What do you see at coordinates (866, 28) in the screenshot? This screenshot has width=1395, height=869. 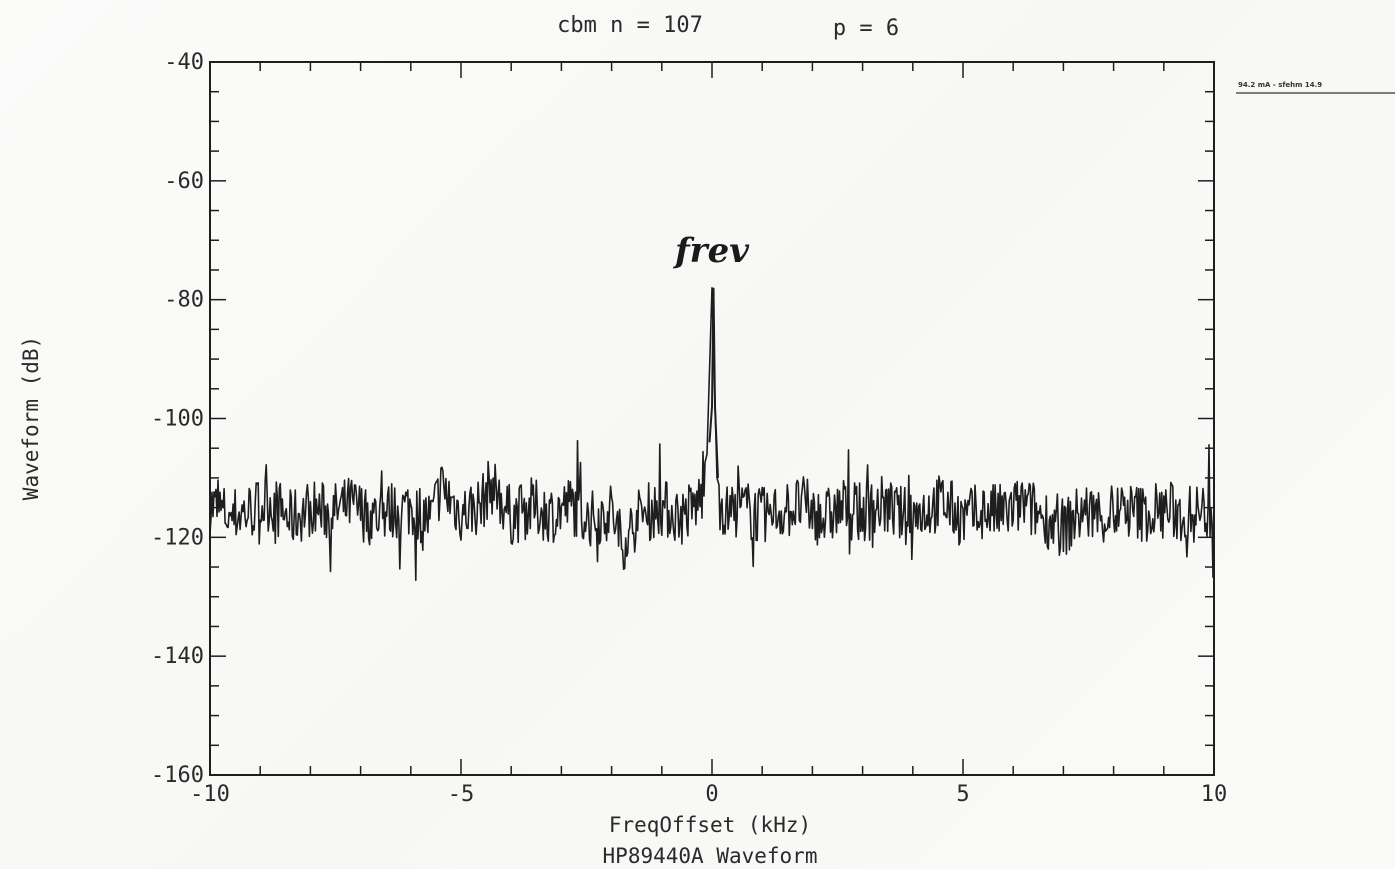 I see `chart-title-param: p = 6` at bounding box center [866, 28].